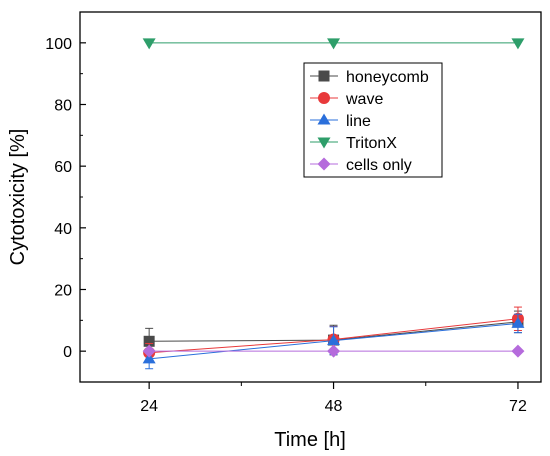 The width and height of the screenshot is (550, 456). Describe the element at coordinates (373, 120) in the screenshot. I see `legend: honeycomb wave line TritonX cells only` at that location.